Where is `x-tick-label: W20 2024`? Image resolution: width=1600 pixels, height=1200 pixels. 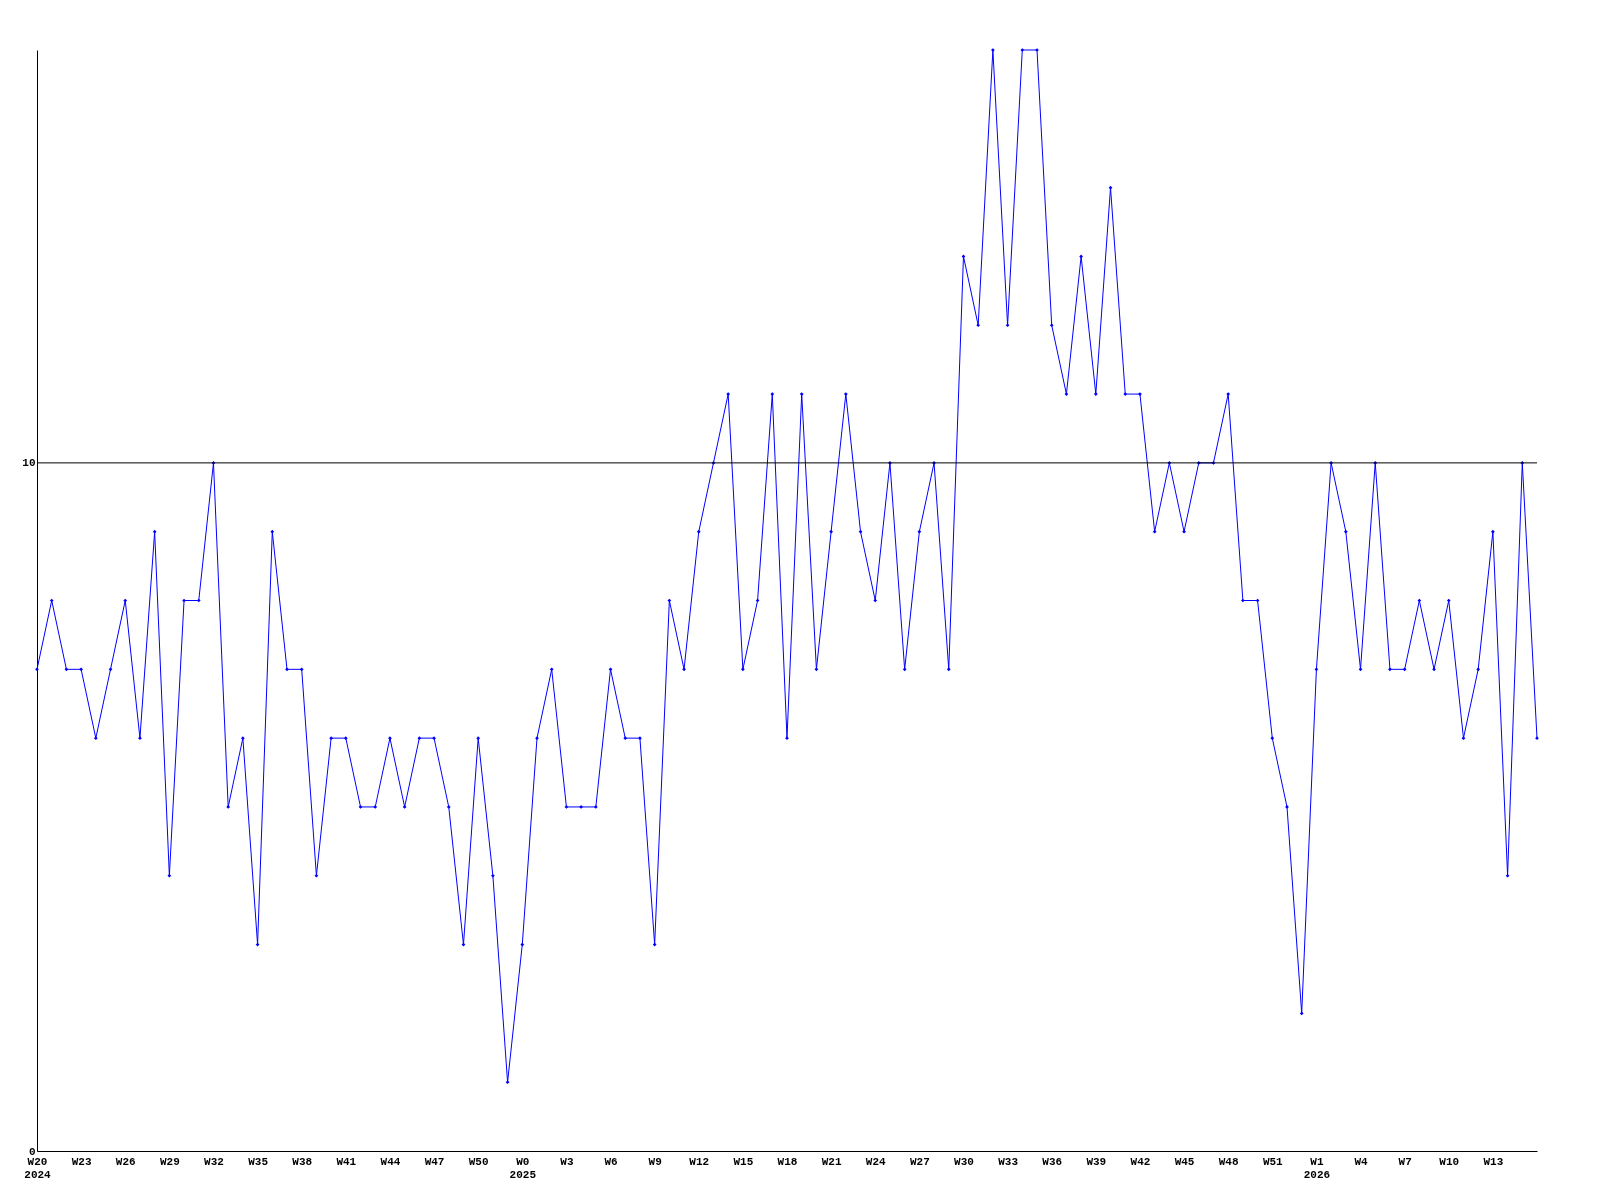 x-tick-label: W20 2024 is located at coordinates (38, 1168).